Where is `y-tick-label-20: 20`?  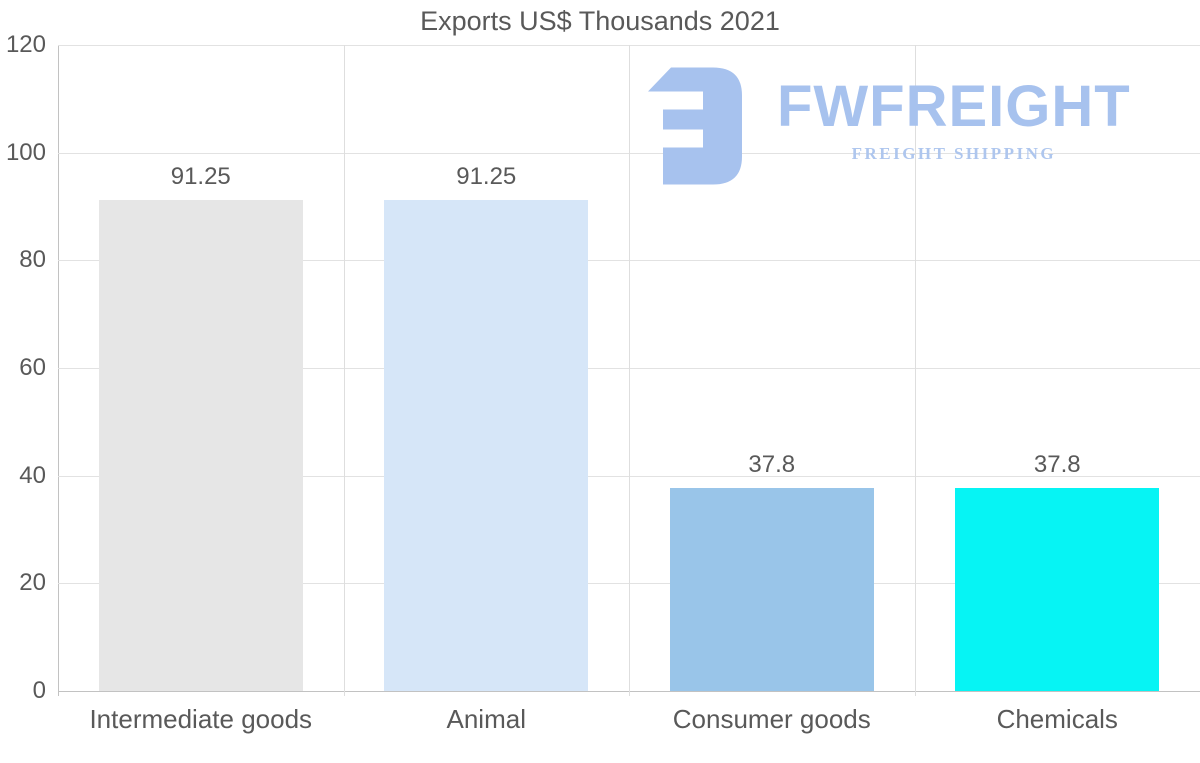
y-tick-label-20: 20 is located at coordinates (32, 583).